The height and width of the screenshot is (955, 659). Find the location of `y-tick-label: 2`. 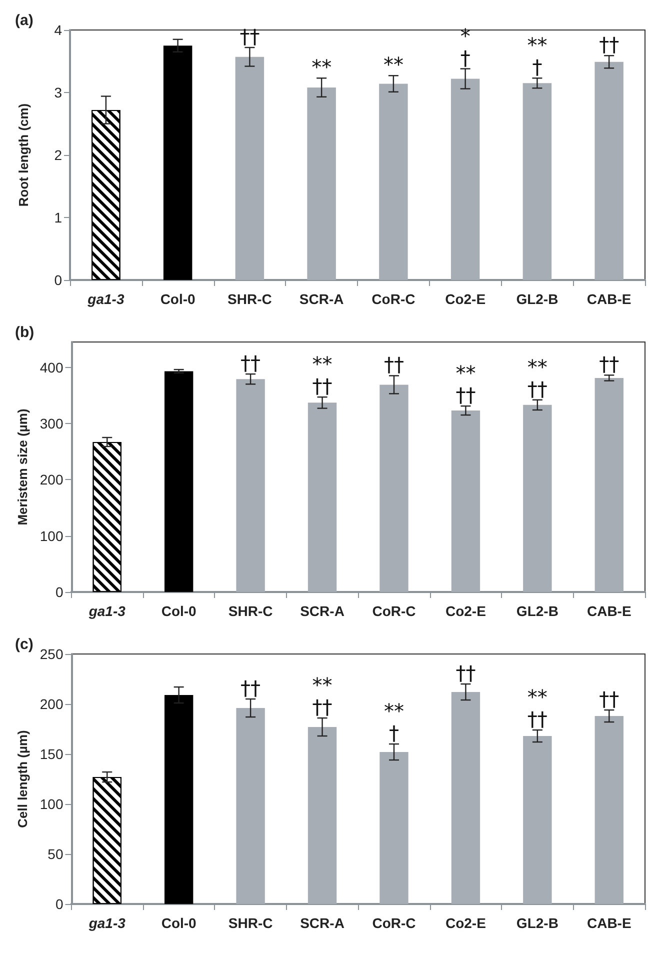

y-tick-label: 2 is located at coordinates (58, 155).